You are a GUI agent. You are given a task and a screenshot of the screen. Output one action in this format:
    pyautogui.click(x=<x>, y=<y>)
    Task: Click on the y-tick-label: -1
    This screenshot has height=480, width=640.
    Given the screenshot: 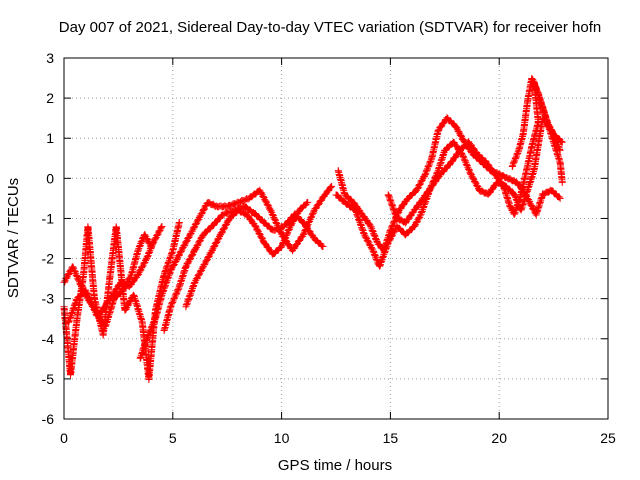 What is the action you would take?
    pyautogui.click(x=48, y=218)
    